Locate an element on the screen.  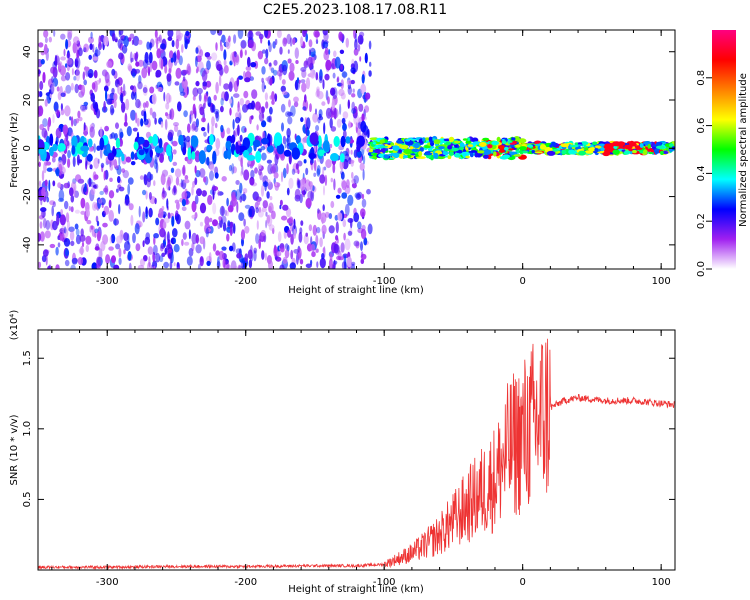
colorbar-tick-label: 0.8 is located at coordinates (701, 78).